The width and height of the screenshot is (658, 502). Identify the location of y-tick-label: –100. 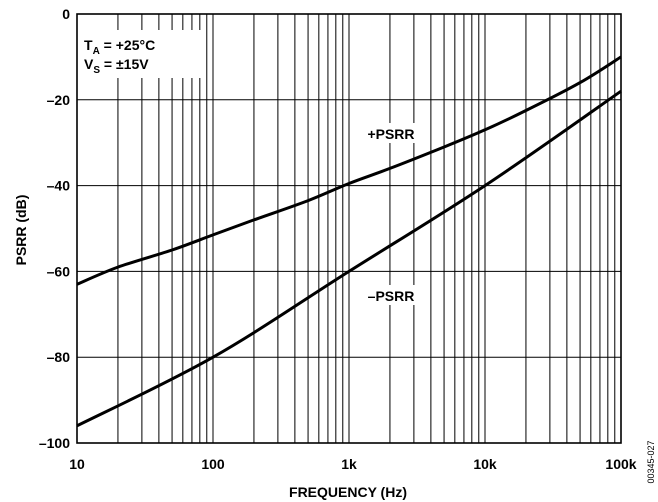
(54, 443).